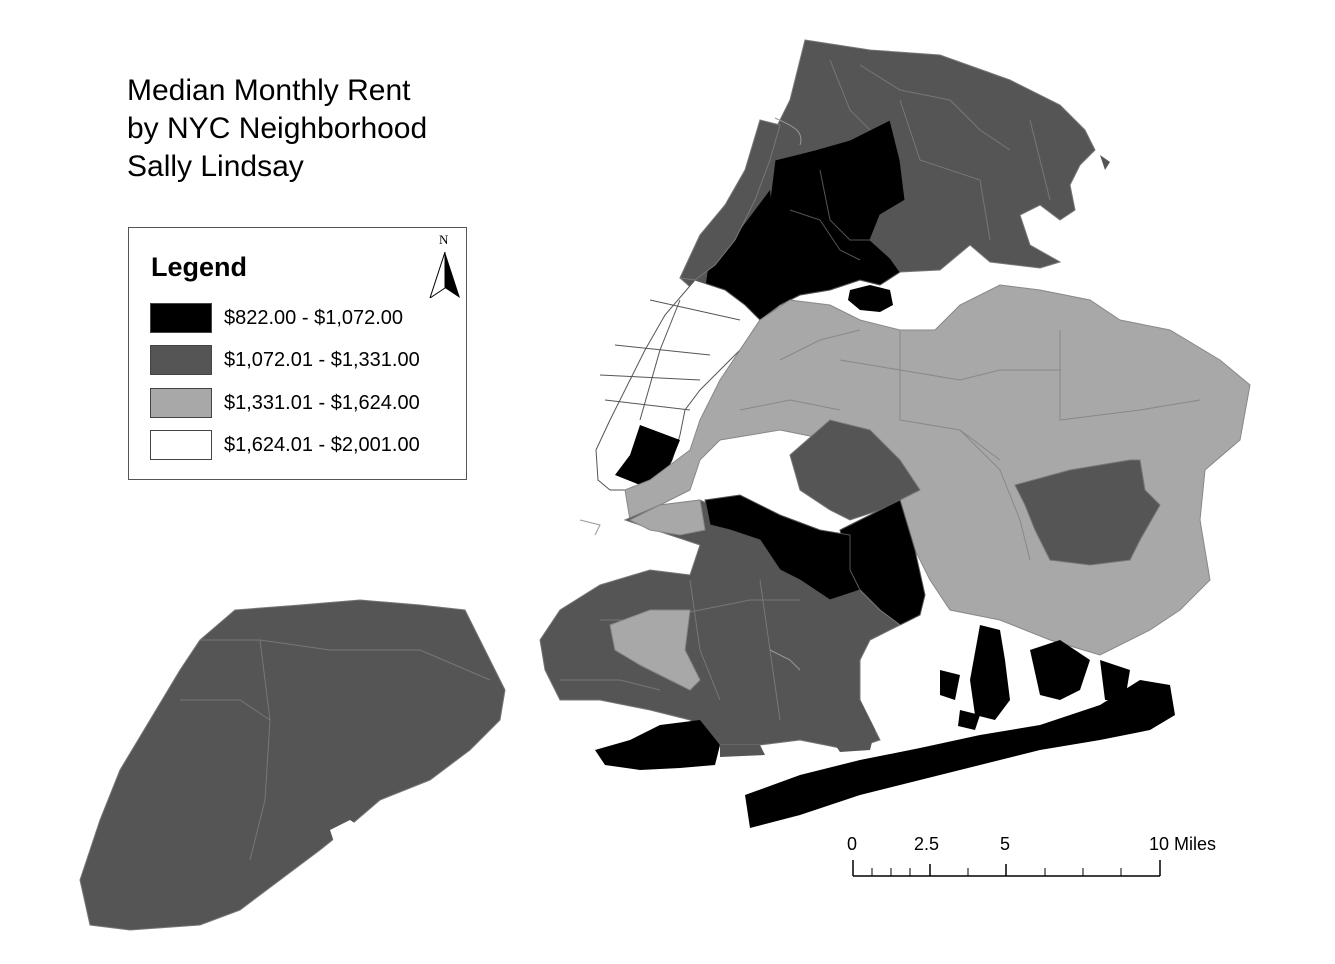 The image size is (1335, 964). I want to click on scale-label-0: 0, so click(852, 844).